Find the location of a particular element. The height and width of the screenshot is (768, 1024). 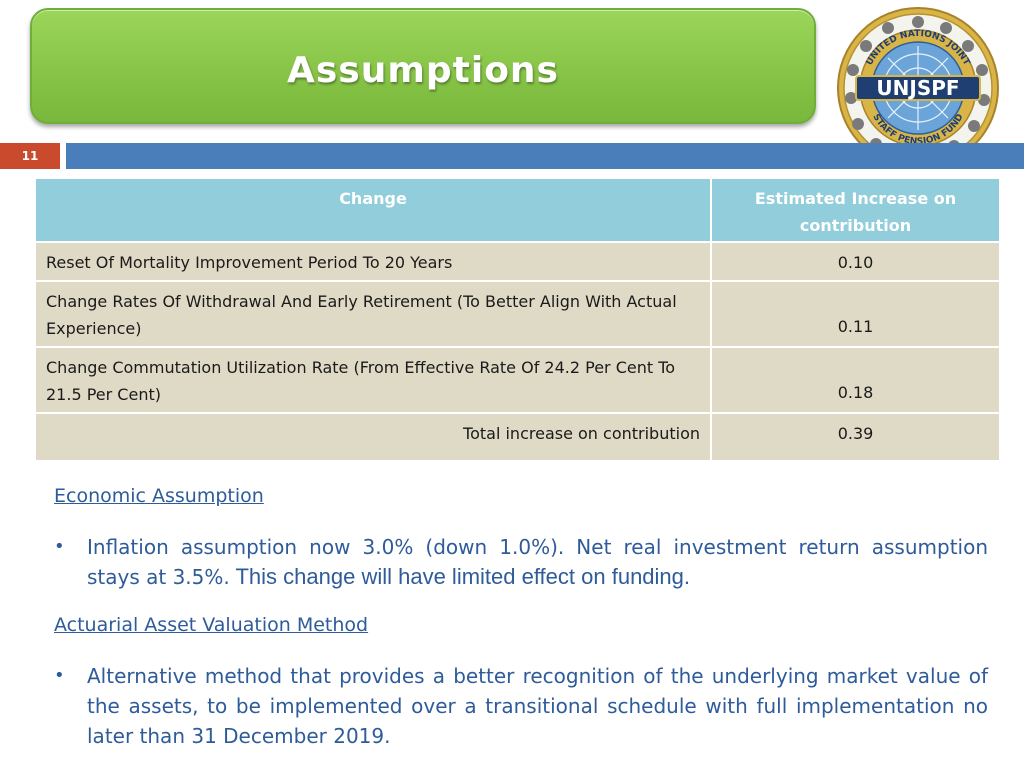

column-header-change: Change is located at coordinates (374, 211).